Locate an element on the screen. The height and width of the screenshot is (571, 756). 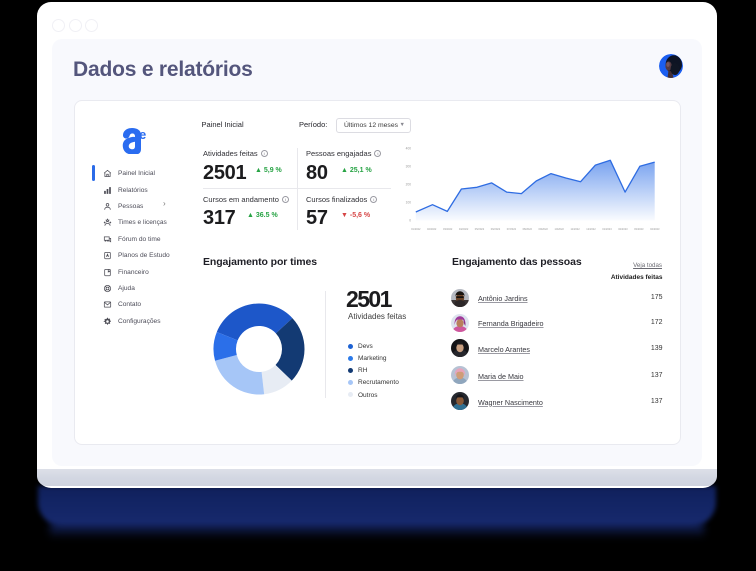
svg-text: 02/2023 is located at coordinates (623, 229).